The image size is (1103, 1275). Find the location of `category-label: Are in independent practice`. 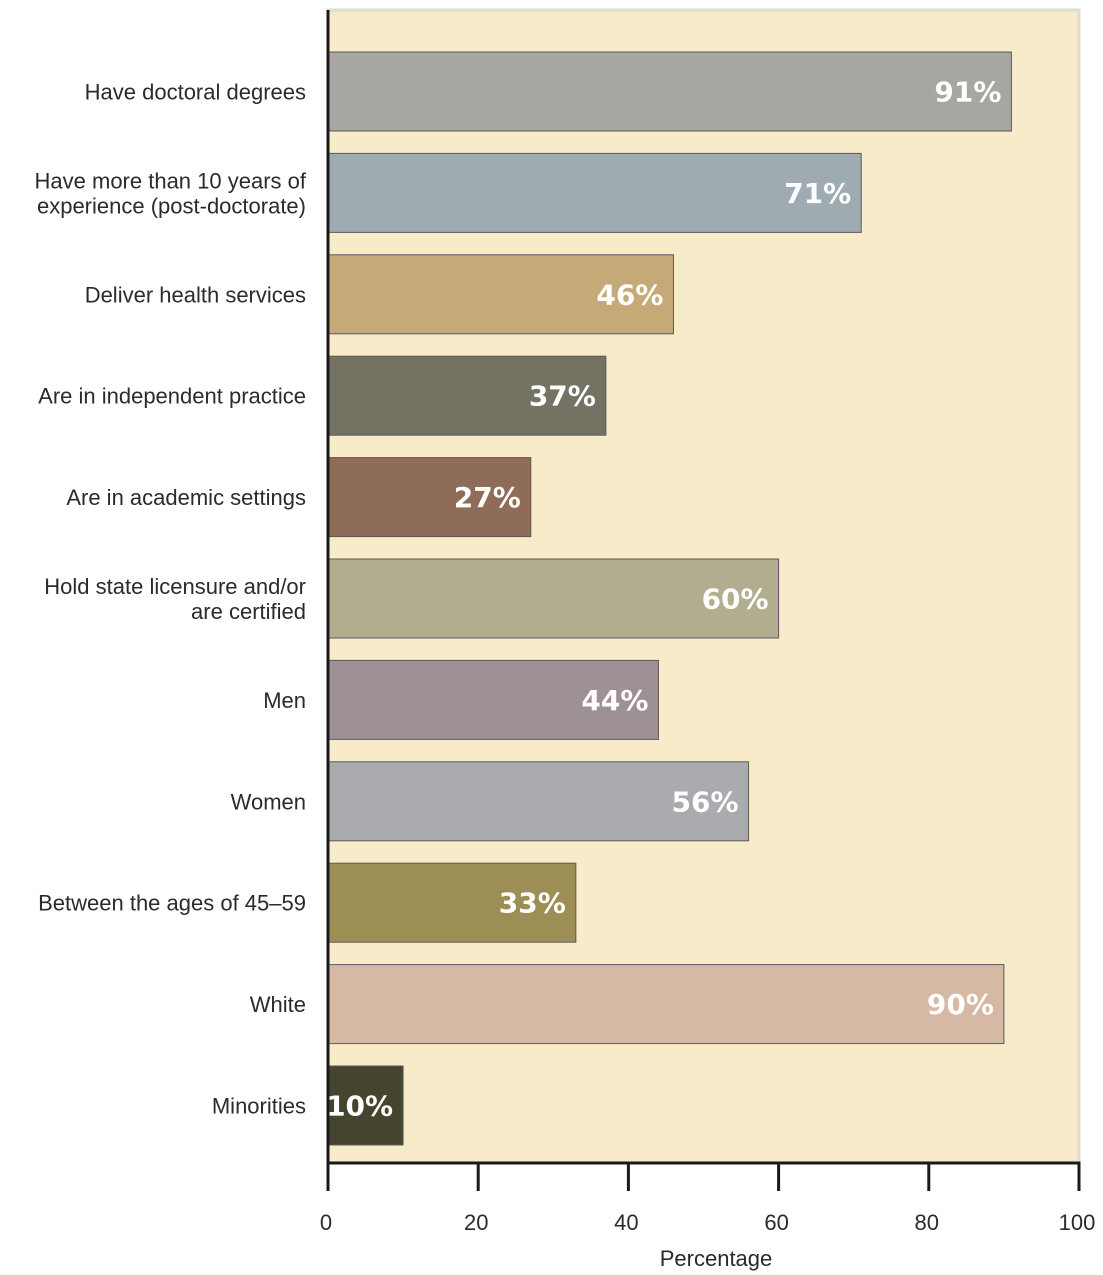

category-label: Are in independent practice is located at coordinates (172, 396).